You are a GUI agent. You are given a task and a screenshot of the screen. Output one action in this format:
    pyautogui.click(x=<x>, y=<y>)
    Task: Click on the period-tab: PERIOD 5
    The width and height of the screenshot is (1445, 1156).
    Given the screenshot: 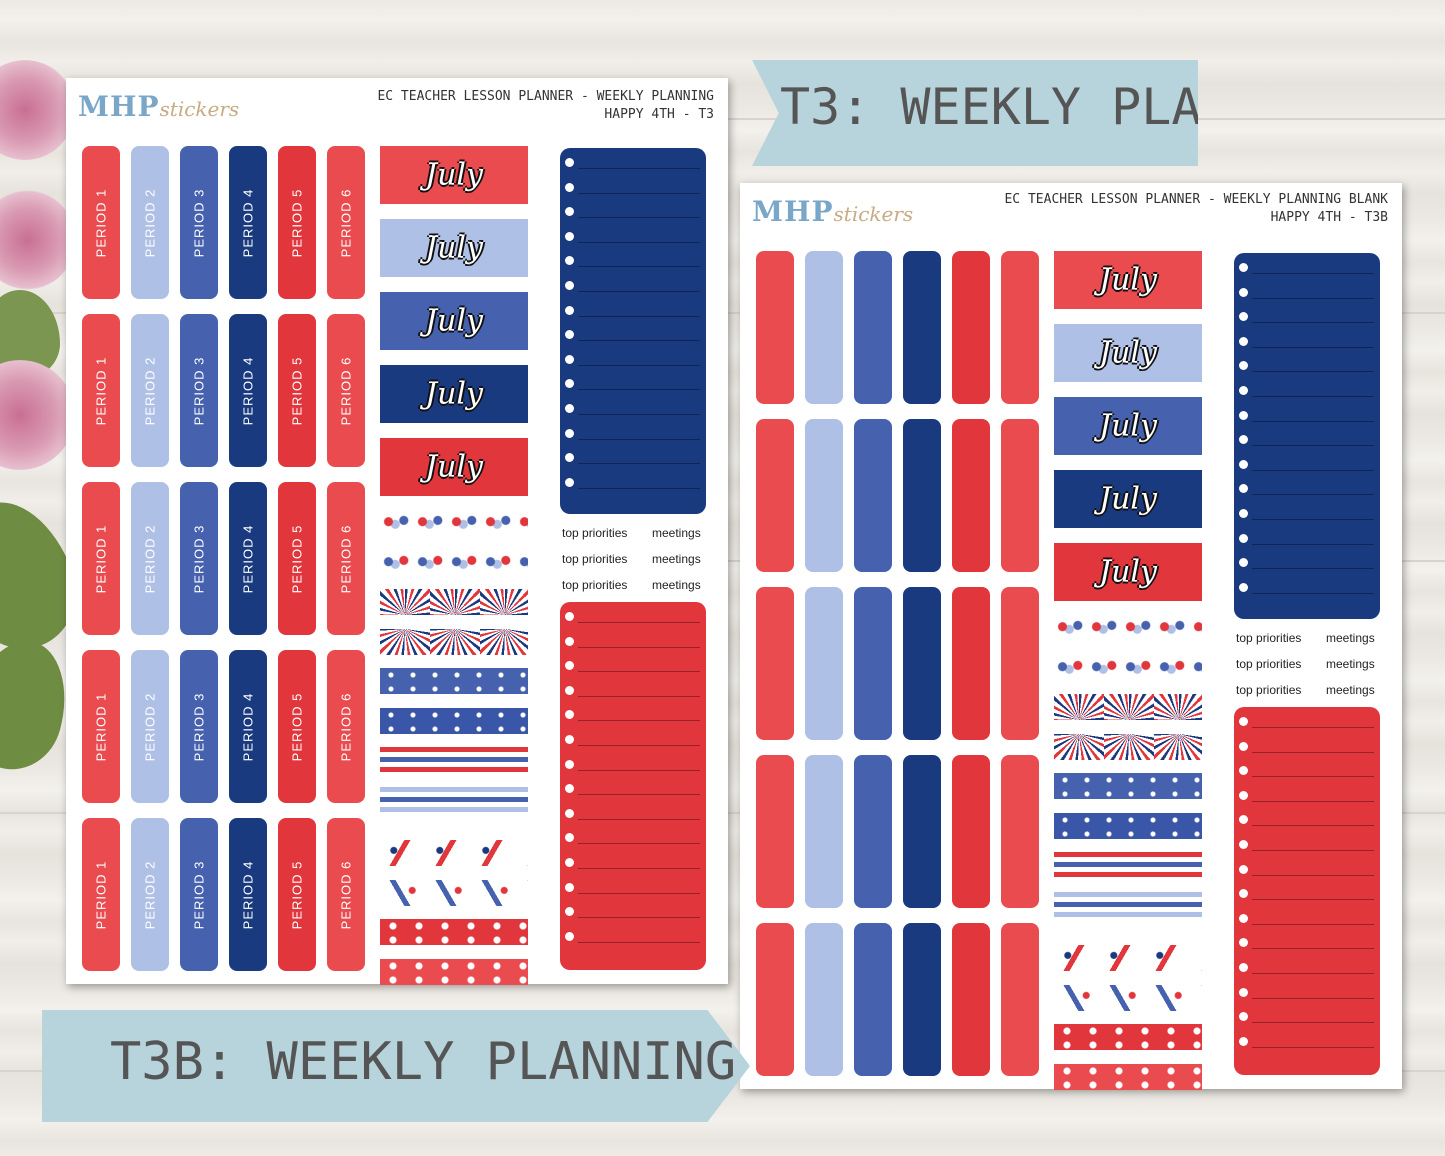 What is the action you would take?
    pyautogui.click(x=297, y=558)
    